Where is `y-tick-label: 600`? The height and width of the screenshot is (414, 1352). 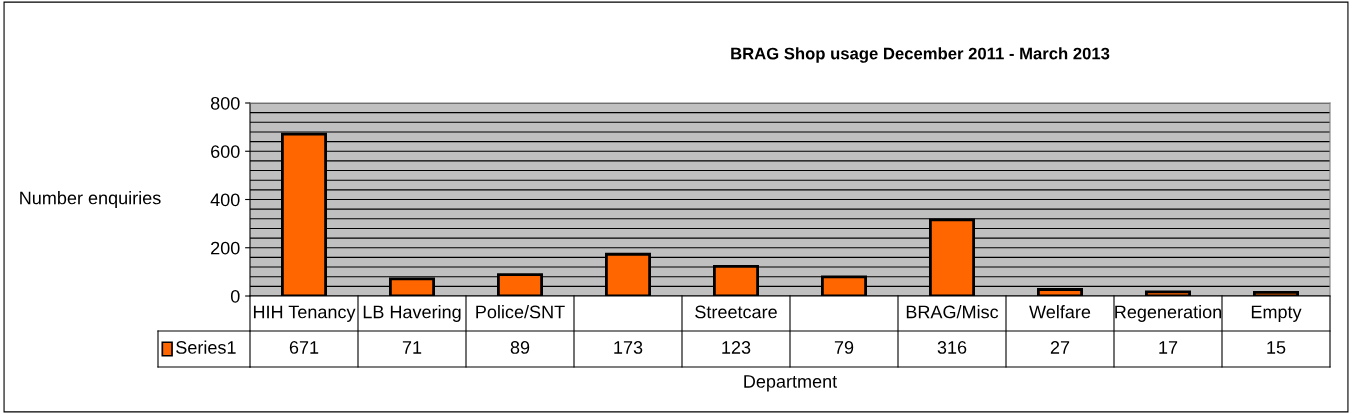 y-tick-label: 600 is located at coordinates (225, 151).